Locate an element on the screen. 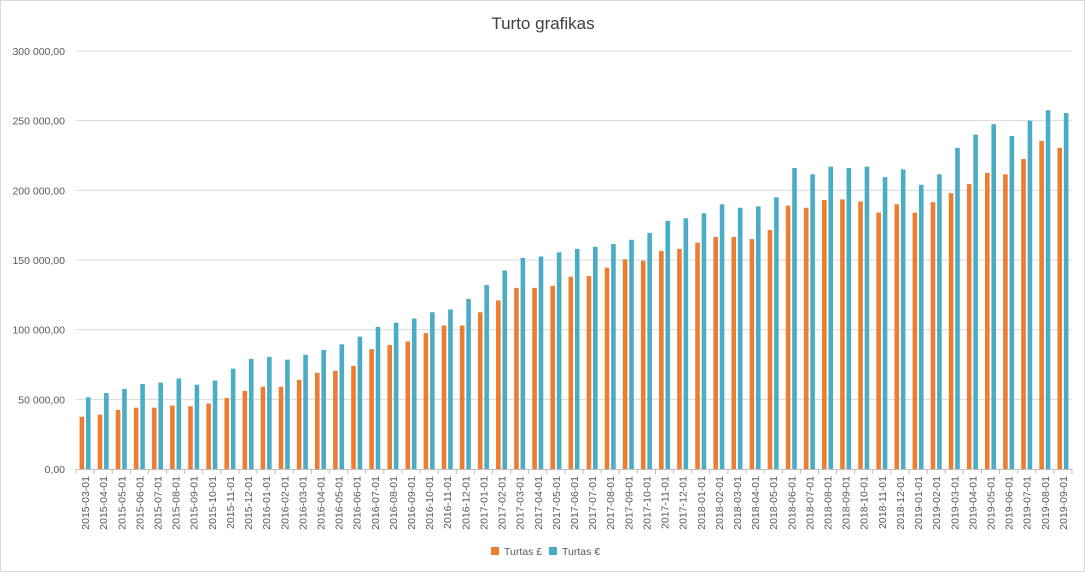 The height and width of the screenshot is (573, 1085). x-tick-label: 2017-09-01 is located at coordinates (629, 503).